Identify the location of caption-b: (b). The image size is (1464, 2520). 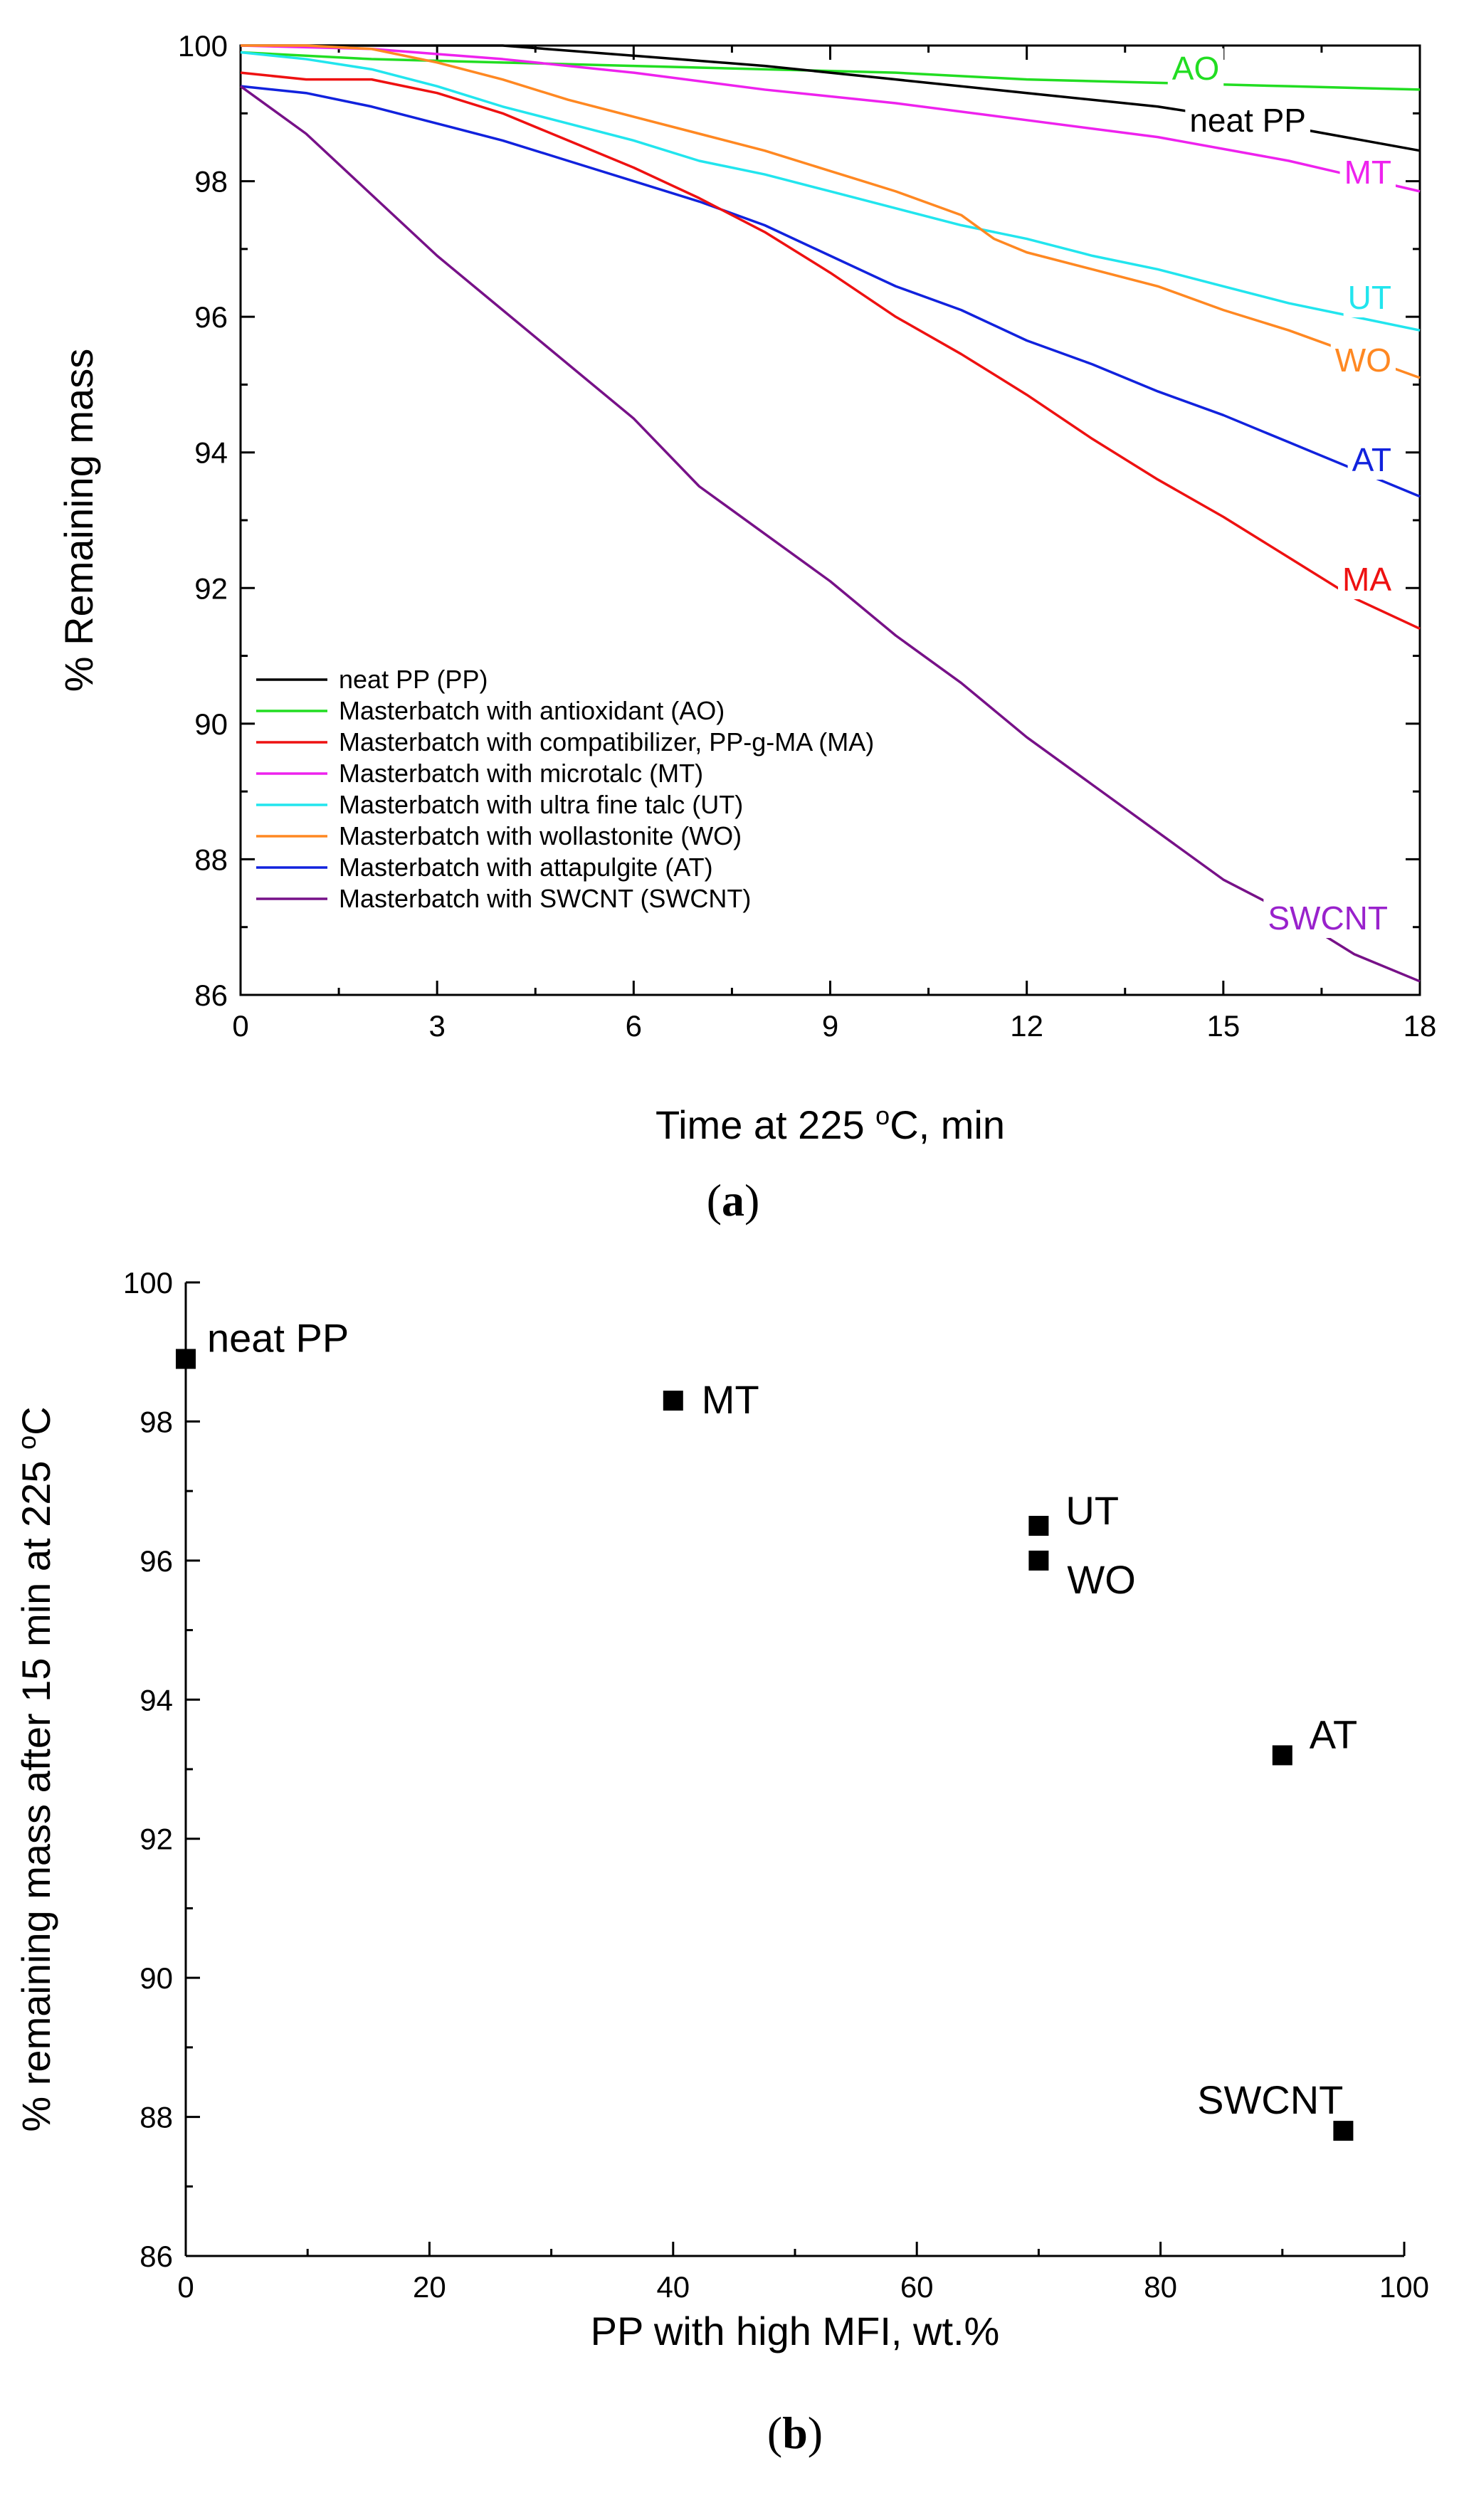
(795, 2433).